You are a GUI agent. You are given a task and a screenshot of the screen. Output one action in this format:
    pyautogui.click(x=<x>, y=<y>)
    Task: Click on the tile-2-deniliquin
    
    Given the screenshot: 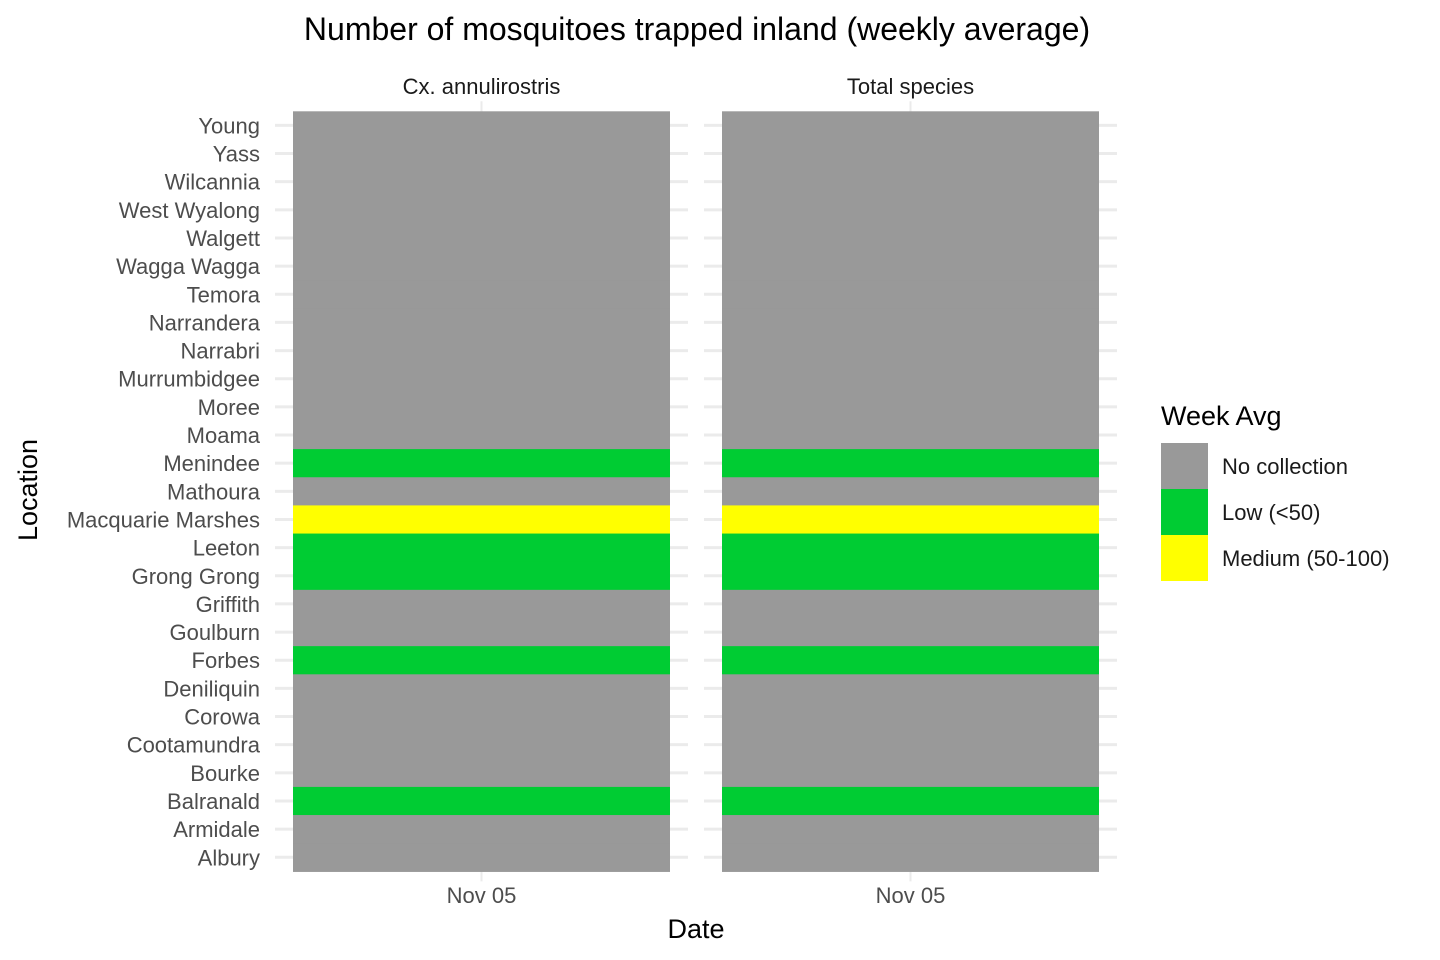 What is the action you would take?
    pyautogui.click(x=910, y=689)
    